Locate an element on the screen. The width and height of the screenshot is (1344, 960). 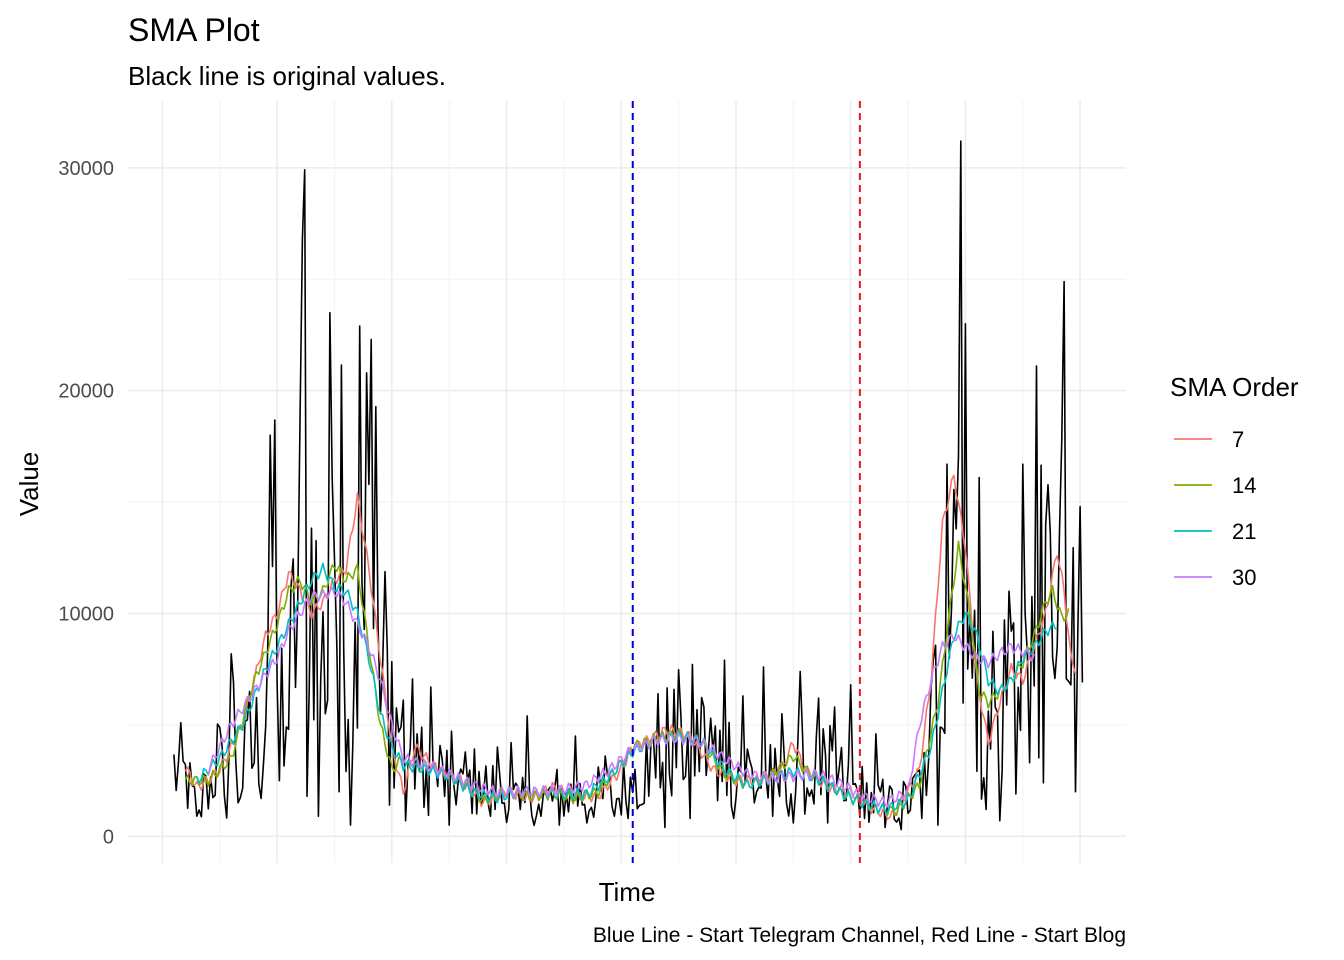
legend-label-21: 21 is located at coordinates (1244, 531).